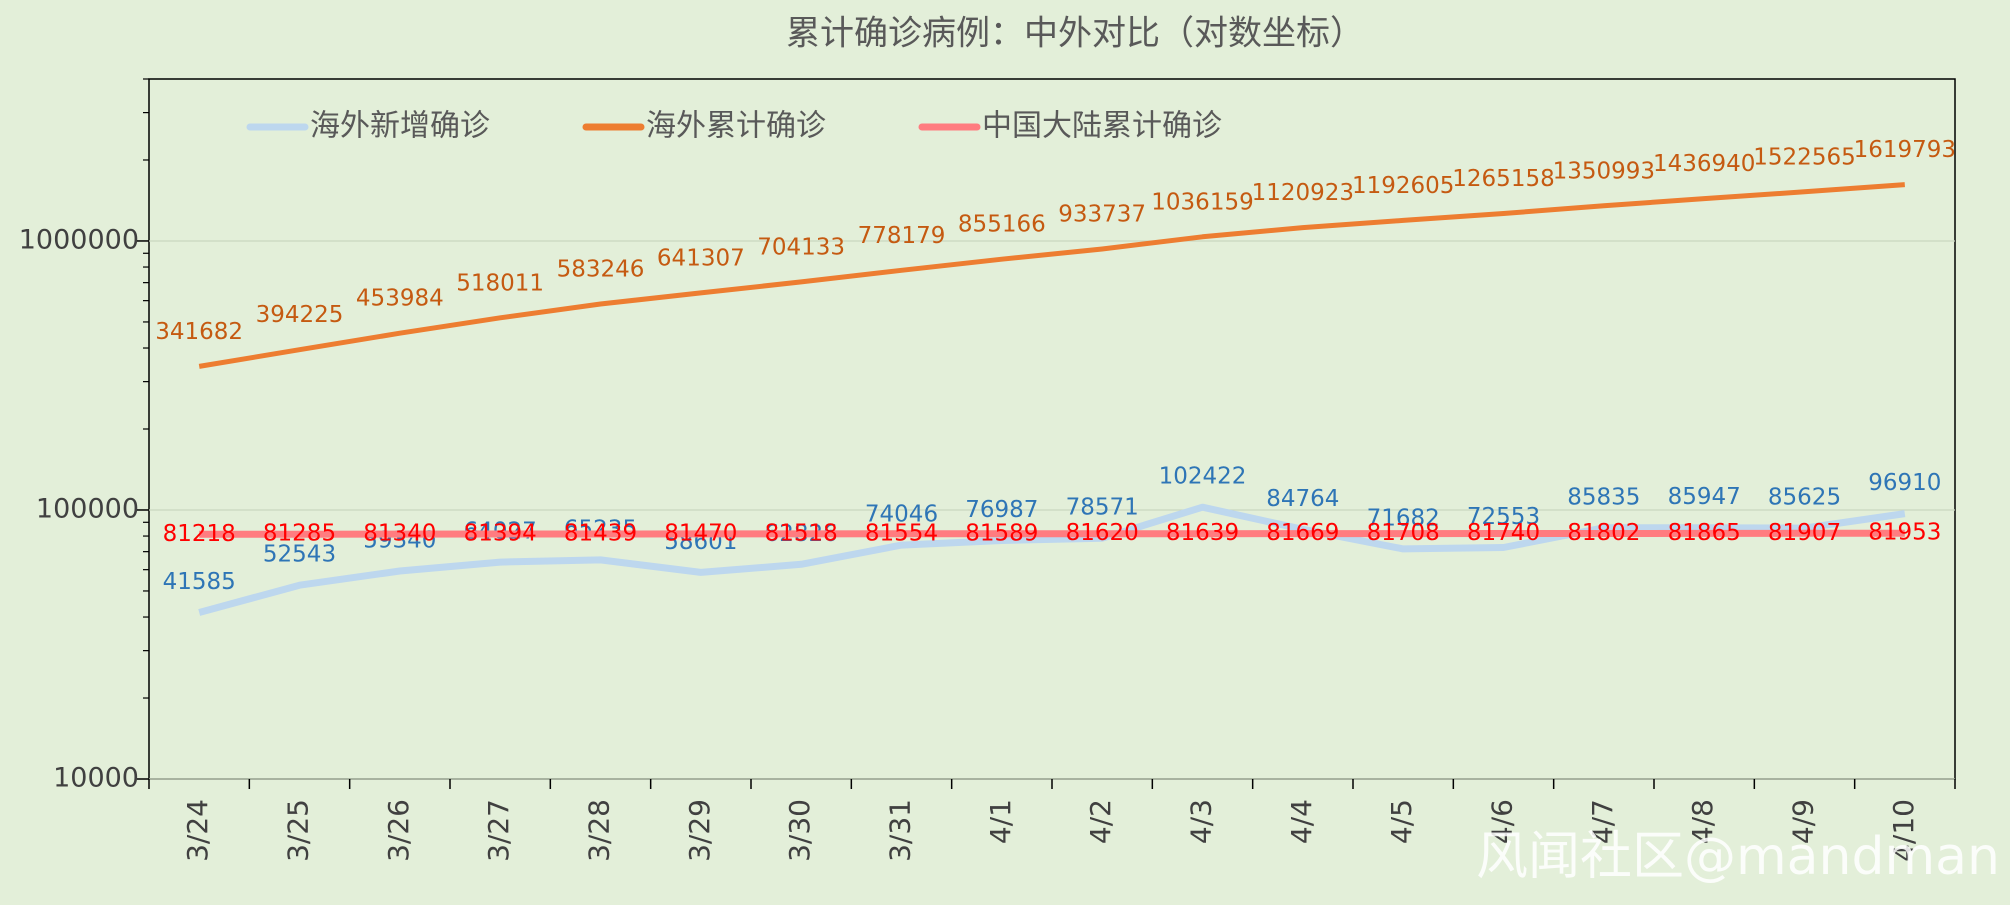 This screenshot has height=905, width=2010. I want to click on data-label: 1619793, so click(1905, 150).